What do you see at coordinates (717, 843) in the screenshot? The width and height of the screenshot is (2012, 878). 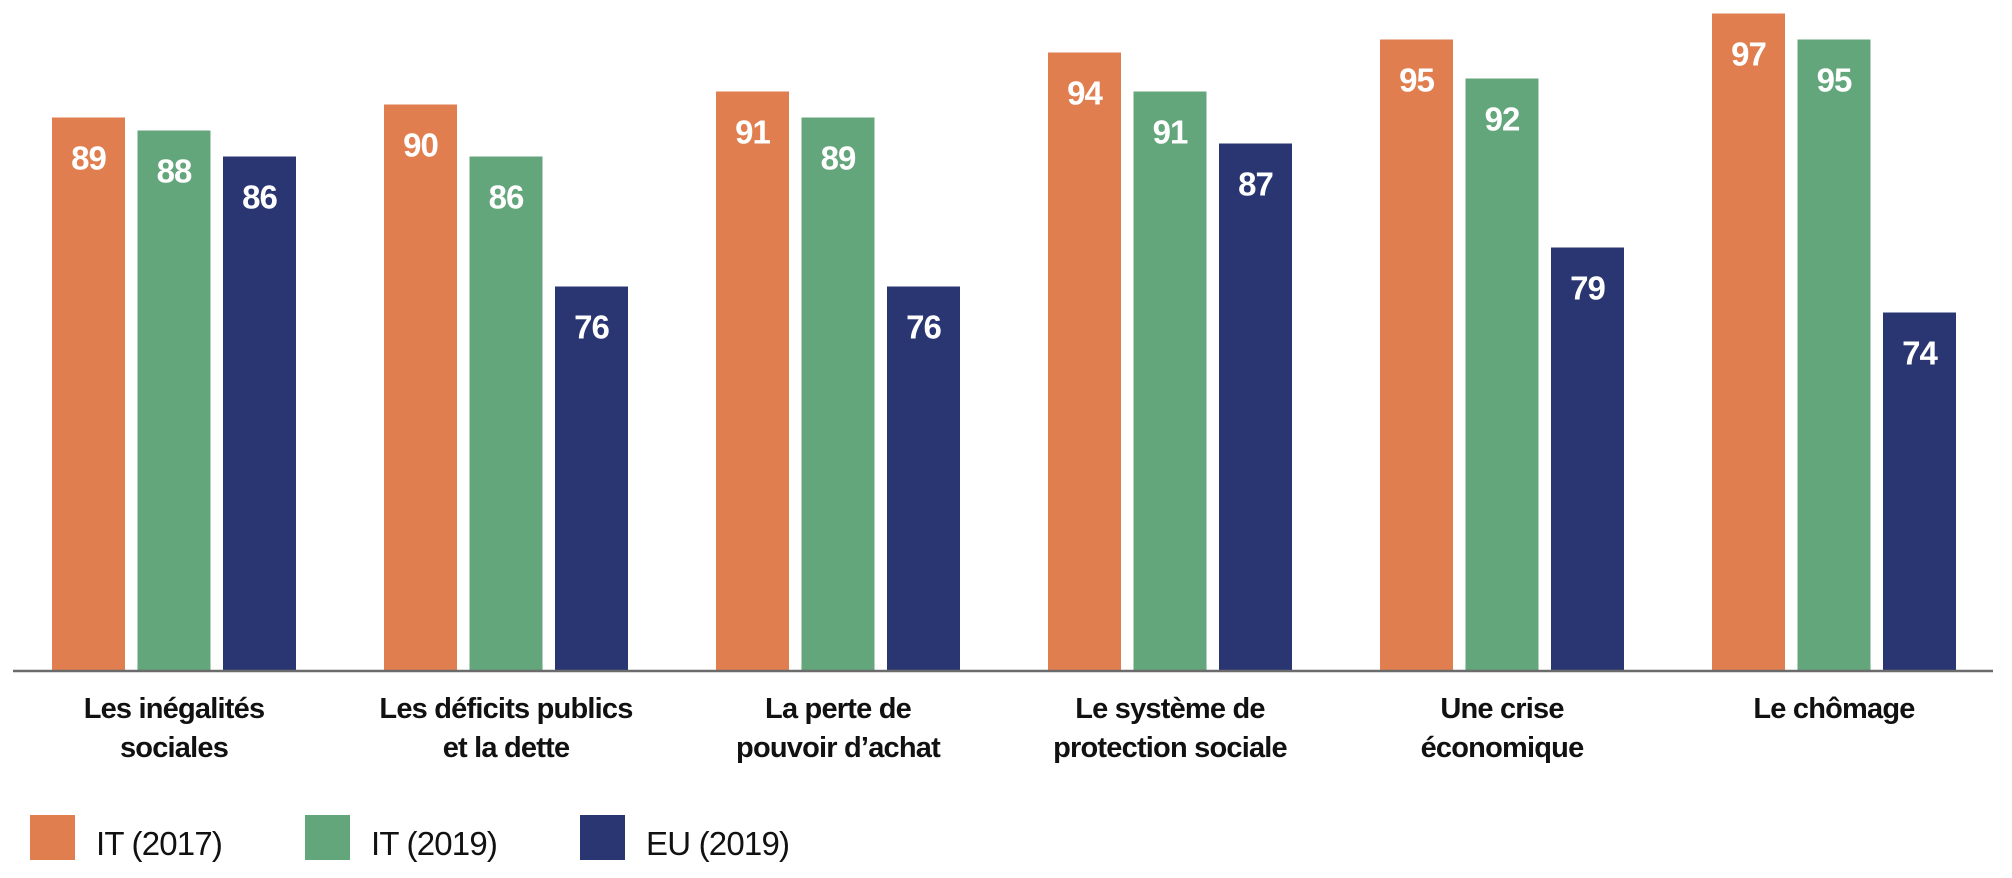 I see `legend-label: EU (2019)` at bounding box center [717, 843].